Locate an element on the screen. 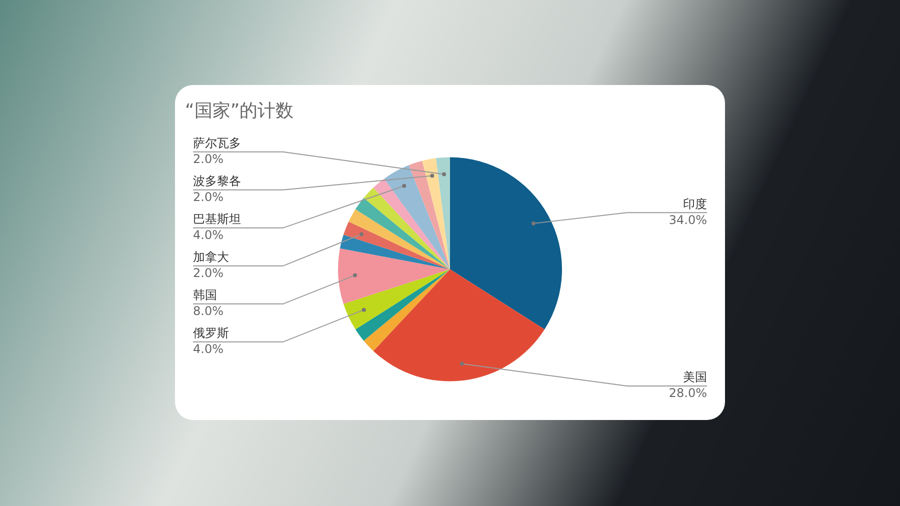 This screenshot has width=900, height=506. chart-title: “国家”的计数 is located at coordinates (239, 111).